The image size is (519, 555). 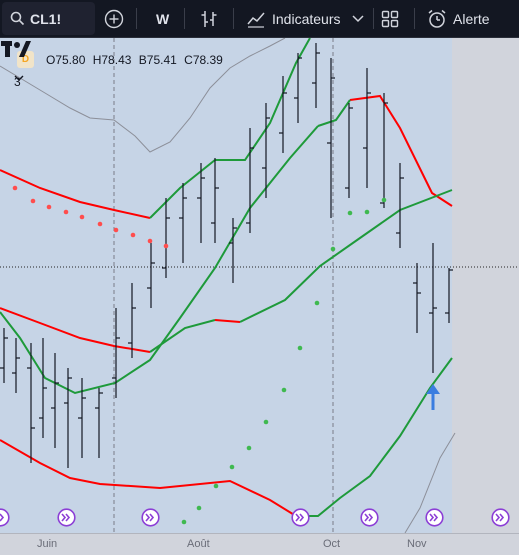 What do you see at coordinates (230, 128) in the screenshot?
I see `upper-band-green` at bounding box center [230, 128].